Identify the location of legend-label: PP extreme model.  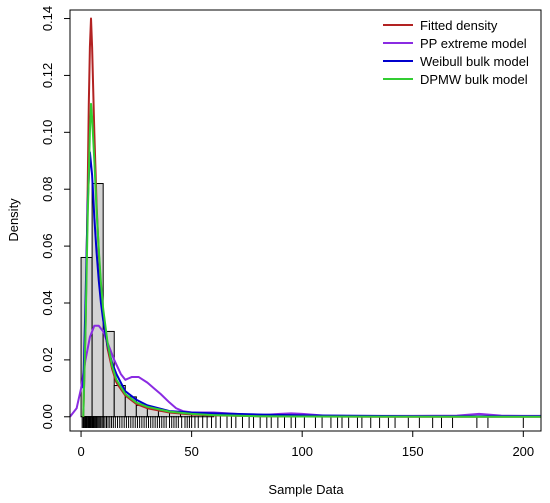
(473, 43).